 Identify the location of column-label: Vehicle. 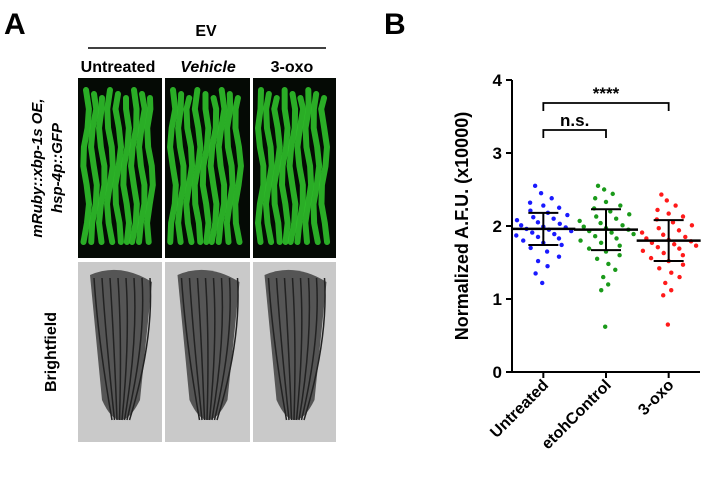
(208, 67).